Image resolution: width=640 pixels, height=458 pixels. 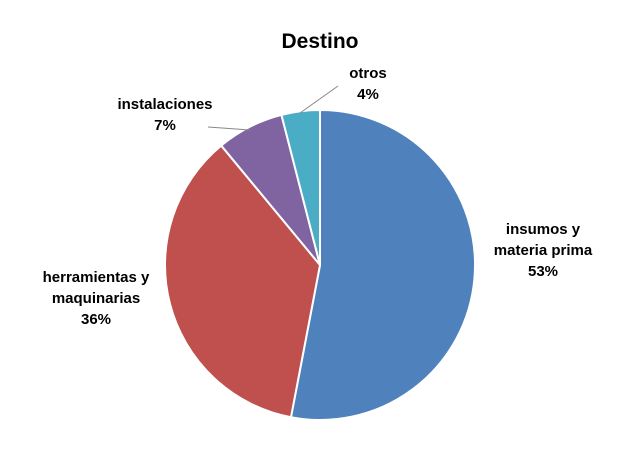 I want to click on data-label-category: materia prima, so click(x=543, y=250).